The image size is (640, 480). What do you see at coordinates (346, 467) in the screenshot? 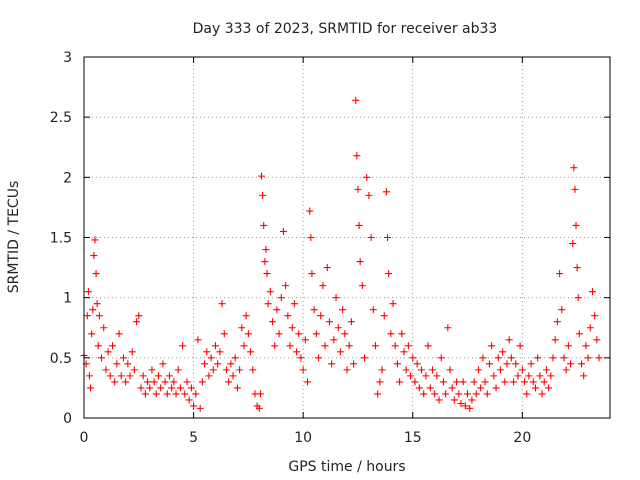
I see `x-axis-label: GPS time / hours` at bounding box center [346, 467].